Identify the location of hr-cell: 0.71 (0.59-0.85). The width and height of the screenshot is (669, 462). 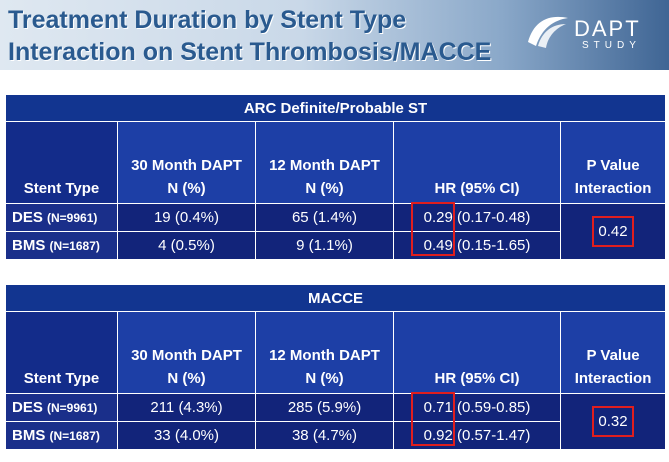
(477, 407).